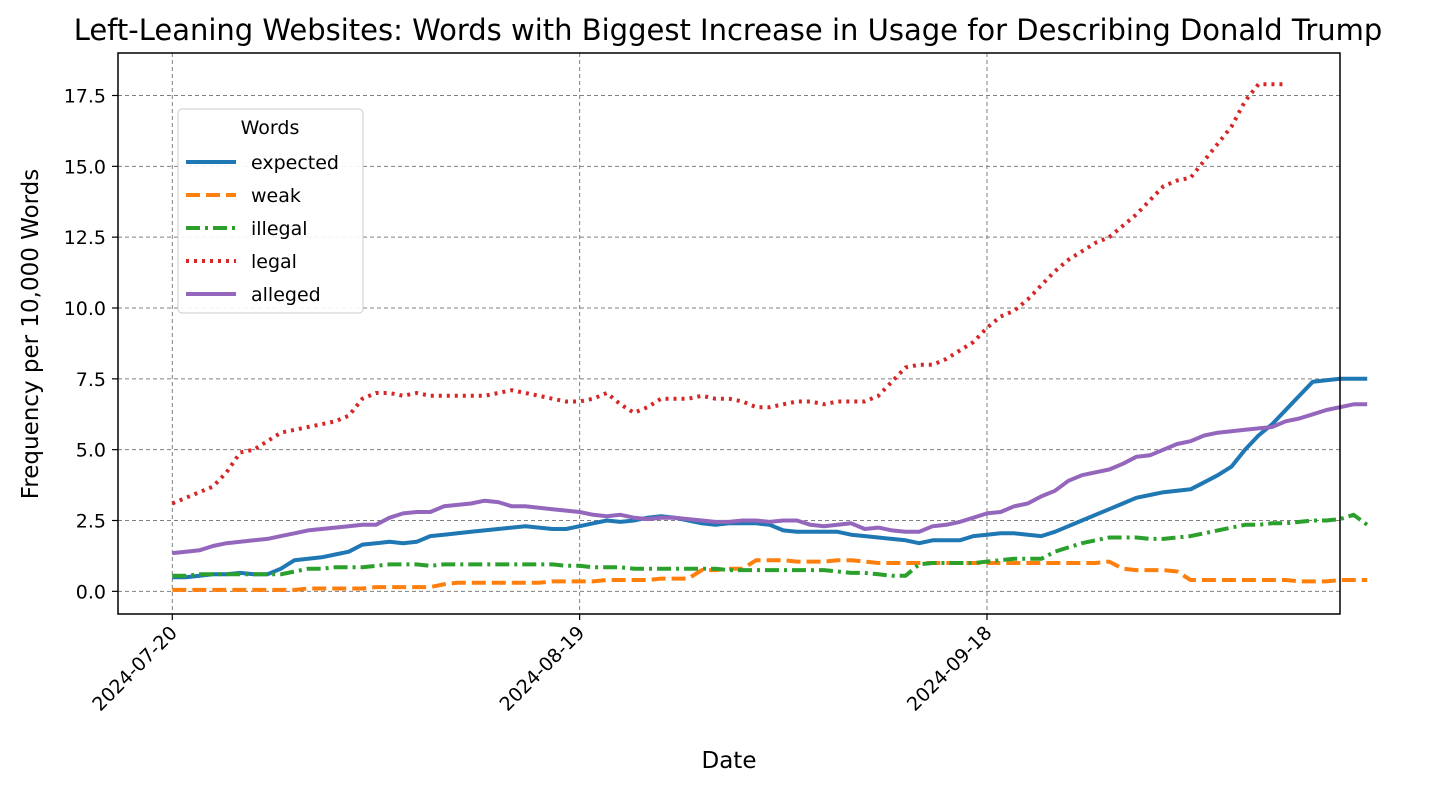 The image size is (1456, 790). Describe the element at coordinates (543, 669) in the screenshot. I see `x-tick-label: 2024-08-19` at that location.